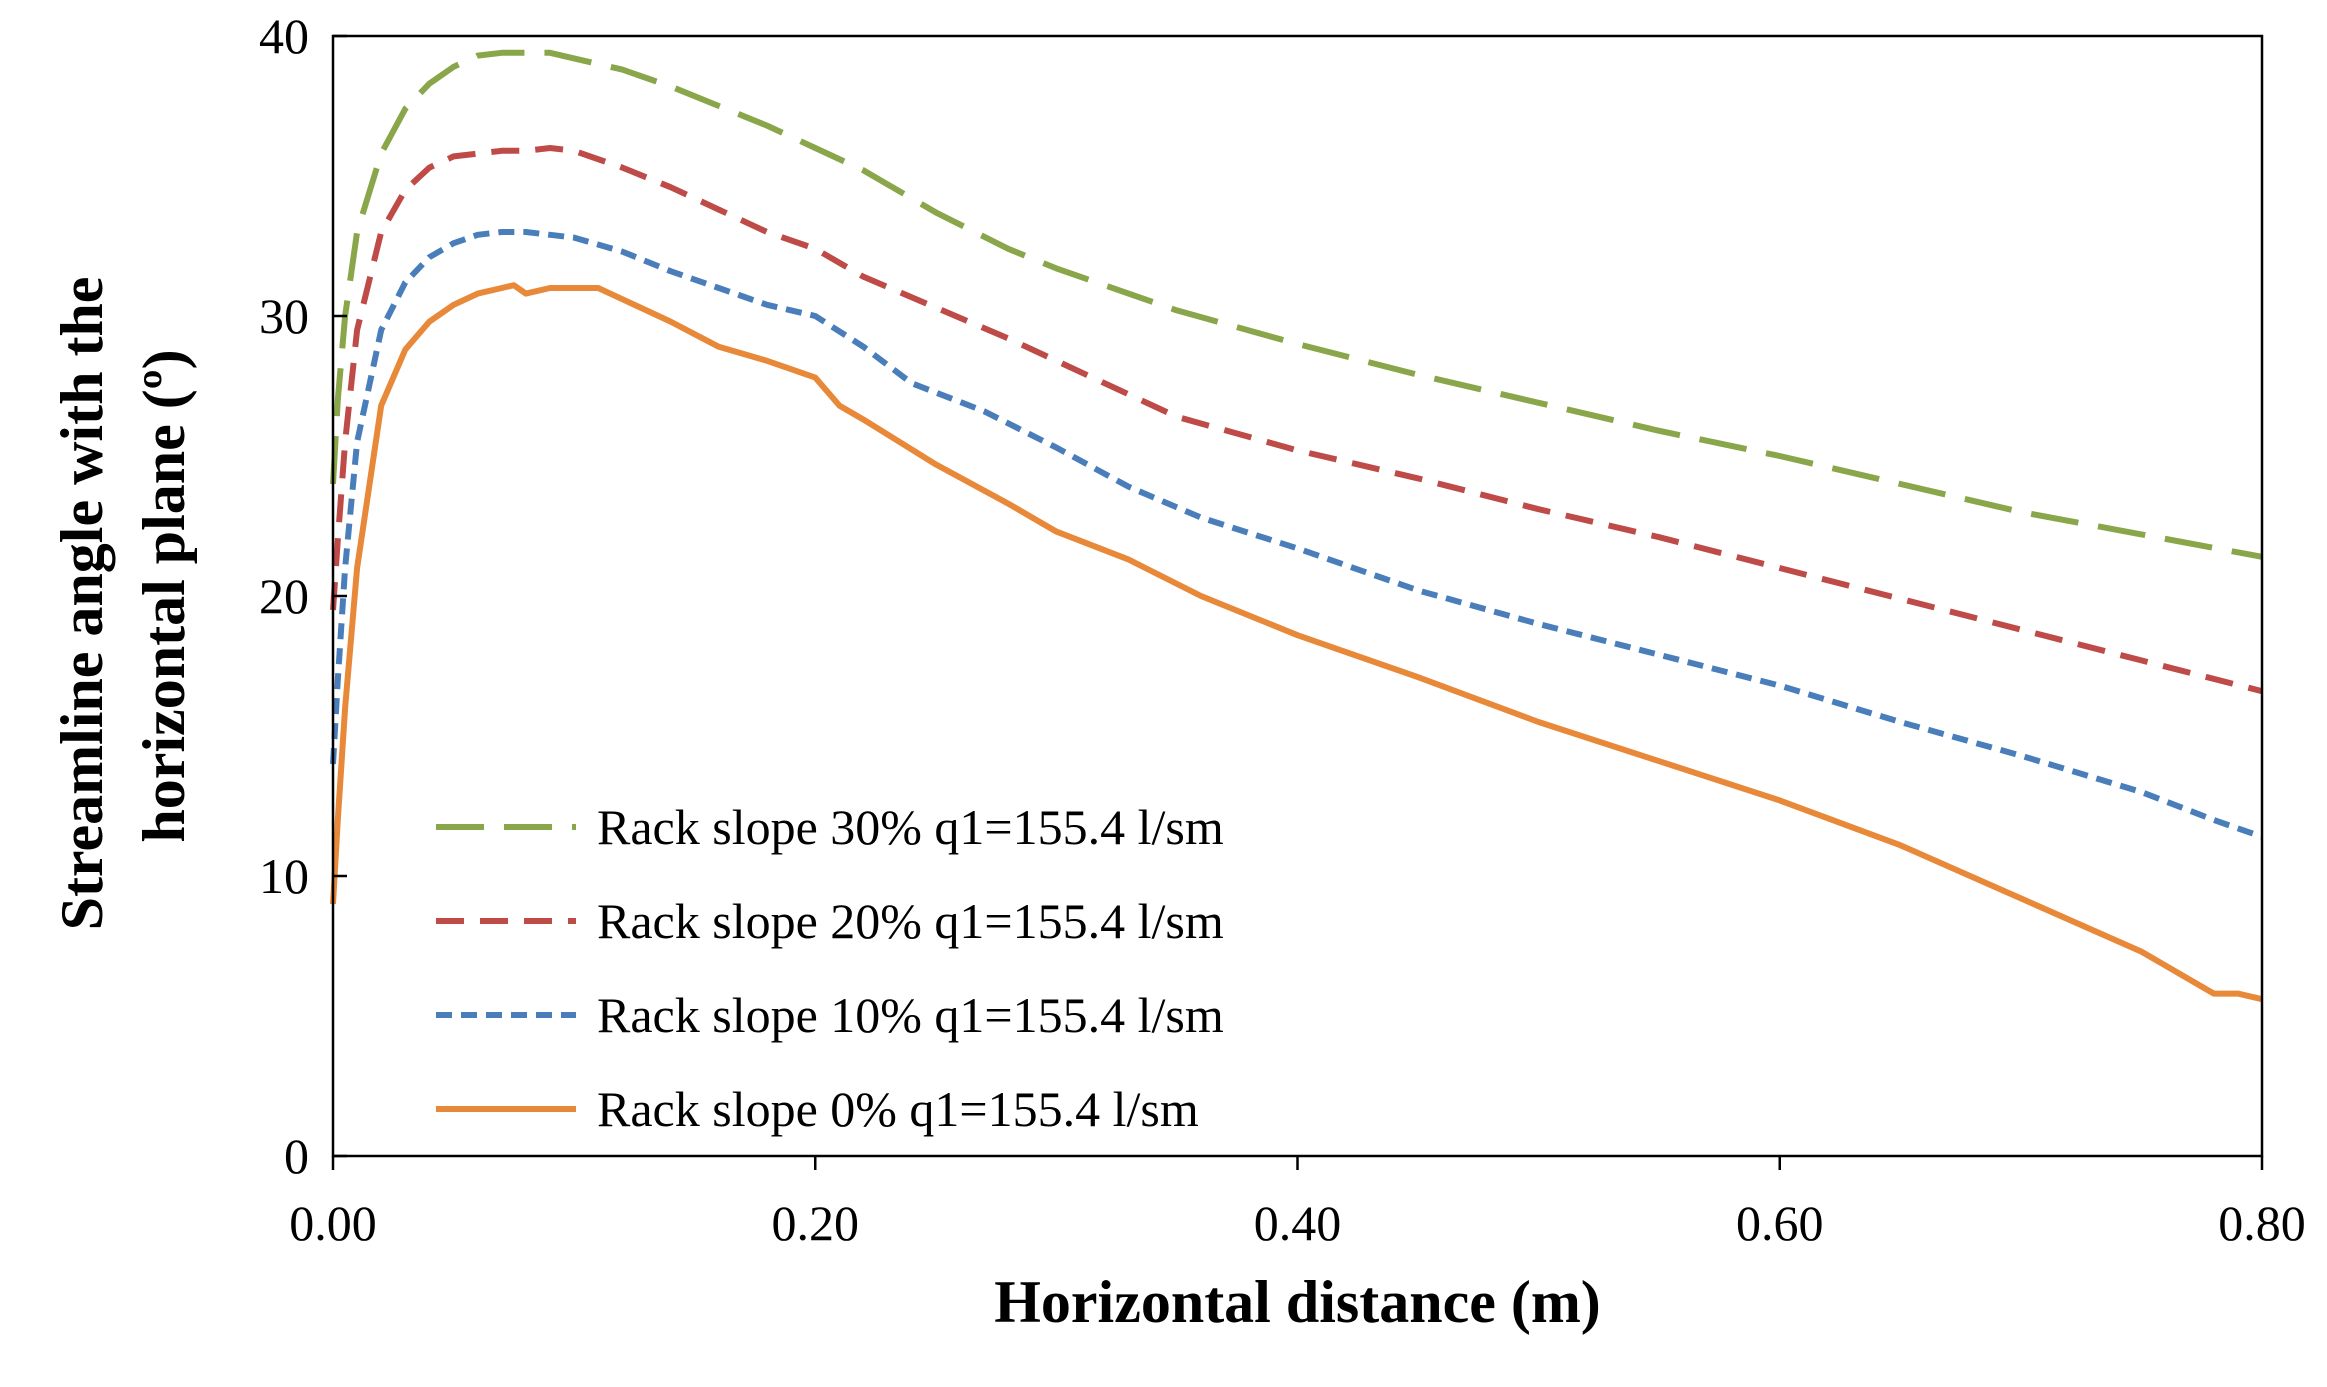 This screenshot has width=2327, height=1387. I want to click on y-axis-title-line-1: Streamline angle with the, so click(82, 604).